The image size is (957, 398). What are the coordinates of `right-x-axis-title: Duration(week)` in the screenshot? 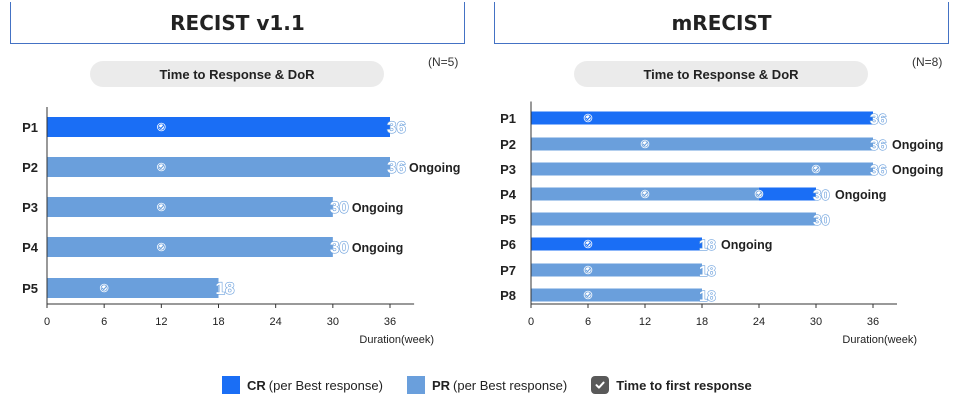 It's located at (879, 340).